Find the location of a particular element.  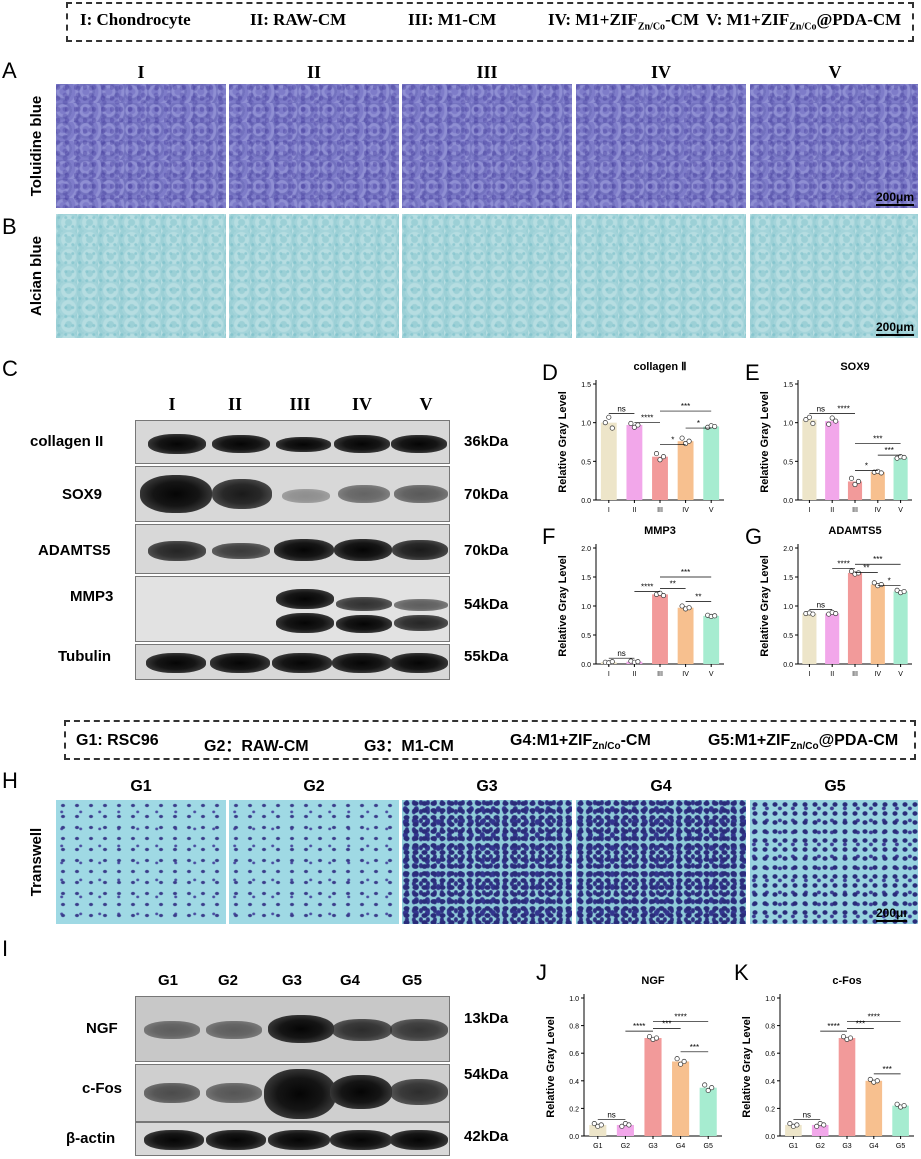

blot-i-kda-bactin: 42kDa is located at coordinates (486, 1136).